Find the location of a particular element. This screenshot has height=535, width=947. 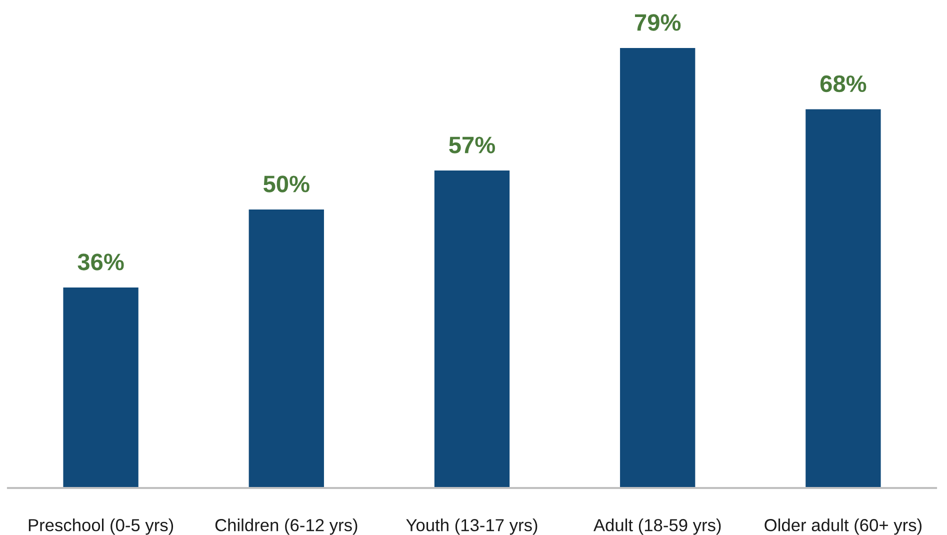

data-label: 68% is located at coordinates (843, 83).